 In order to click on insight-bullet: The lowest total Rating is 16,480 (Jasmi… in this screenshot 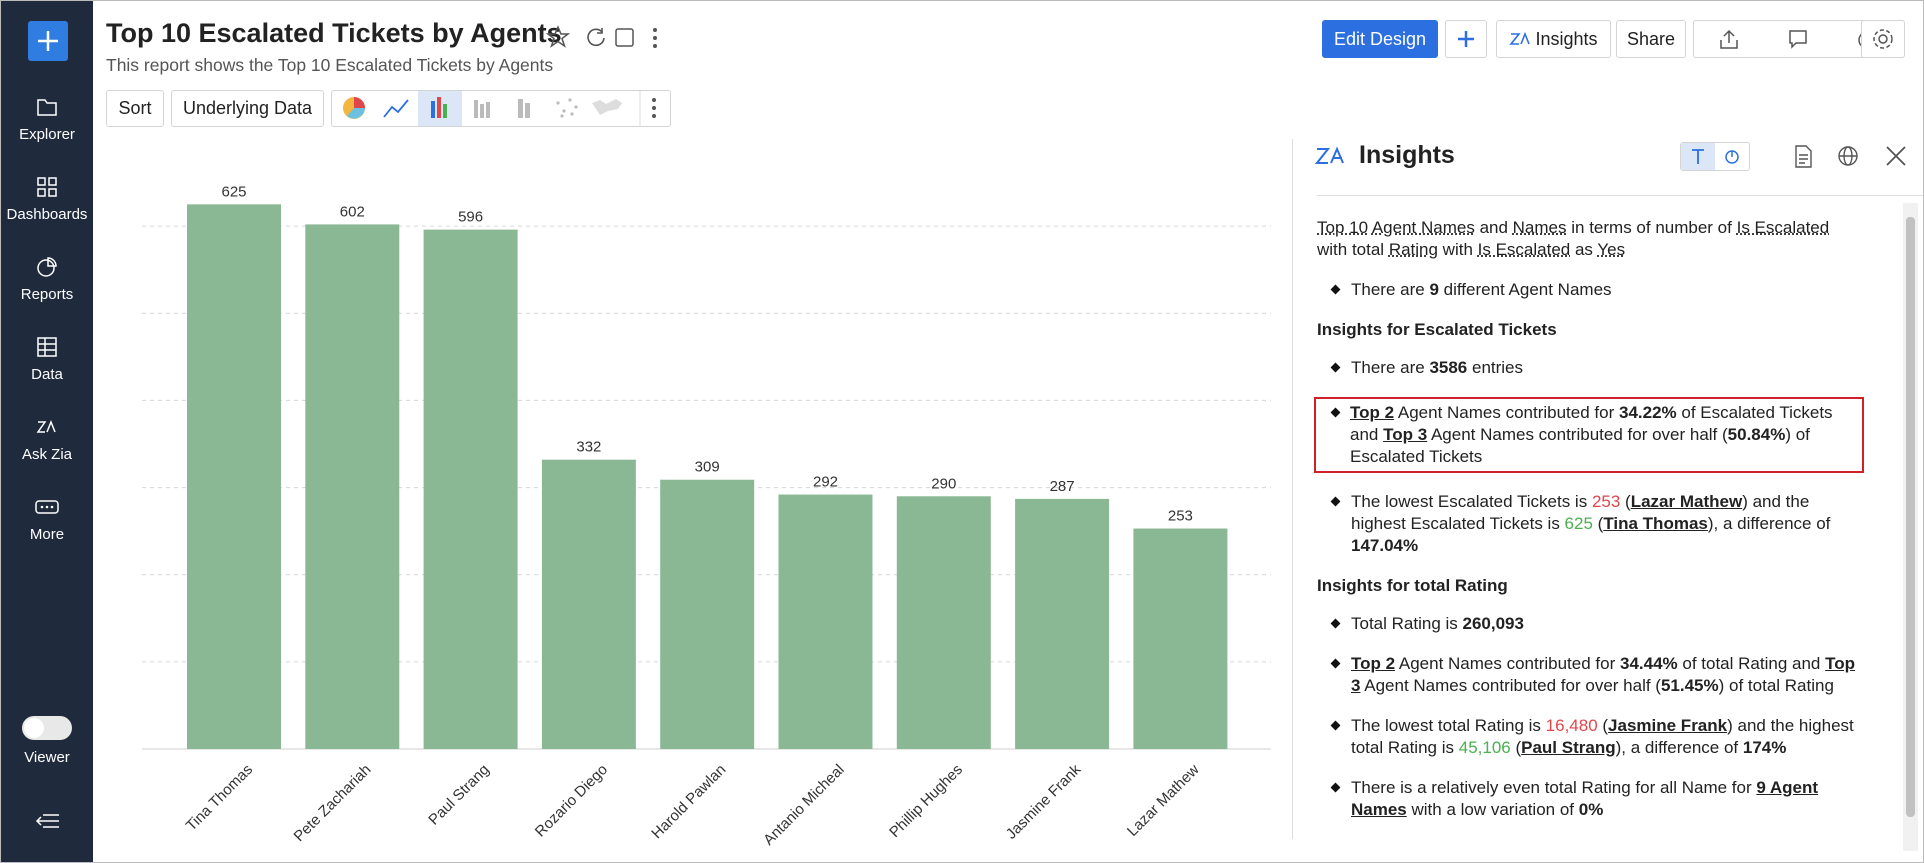, I will do `click(1589, 737)`.